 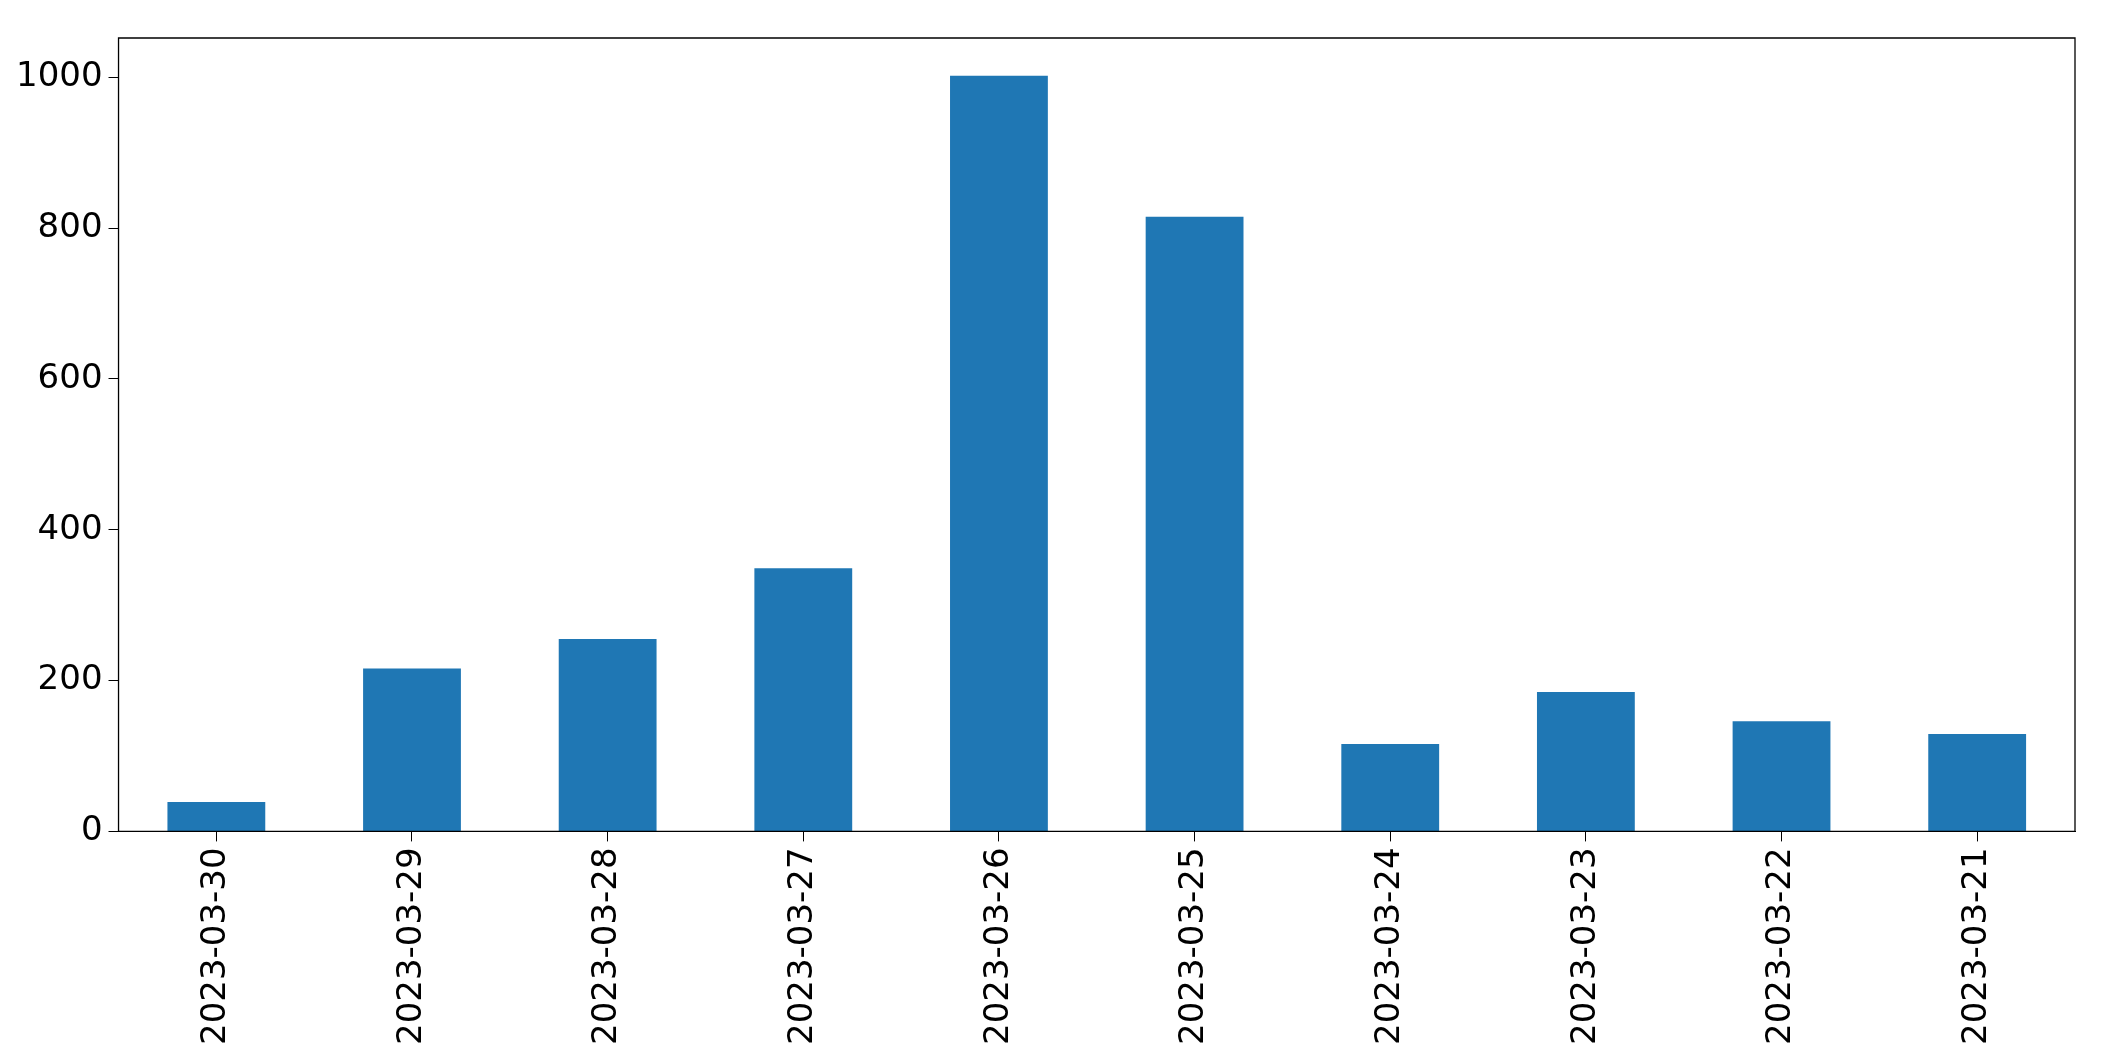 I want to click on x-tick-label: 2023-03-29, so click(x=408, y=946).